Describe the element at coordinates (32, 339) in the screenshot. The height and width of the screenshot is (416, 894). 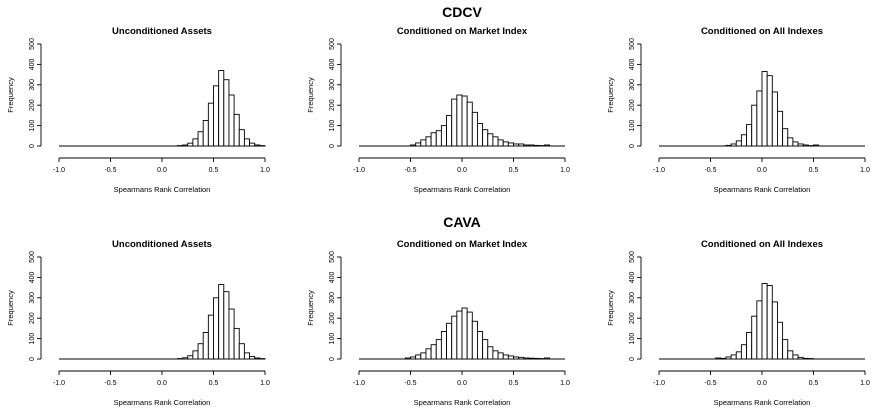
I see `y-tick-label: 100` at that location.